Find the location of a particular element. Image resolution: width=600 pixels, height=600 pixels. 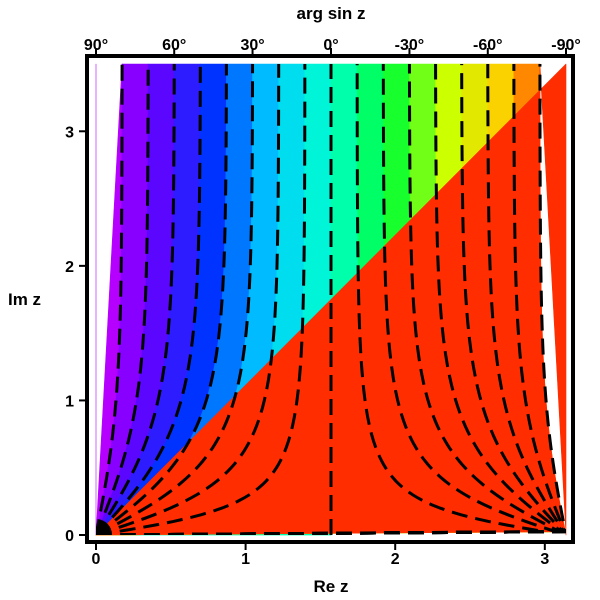

top-tick-label: 60° is located at coordinates (174, 45).